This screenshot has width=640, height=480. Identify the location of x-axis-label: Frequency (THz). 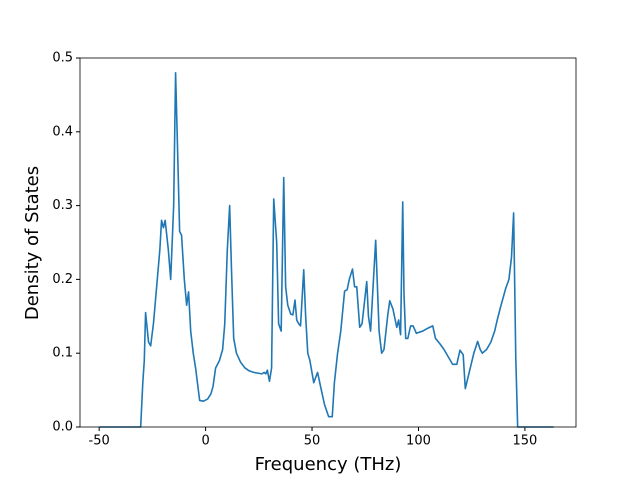
(328, 464).